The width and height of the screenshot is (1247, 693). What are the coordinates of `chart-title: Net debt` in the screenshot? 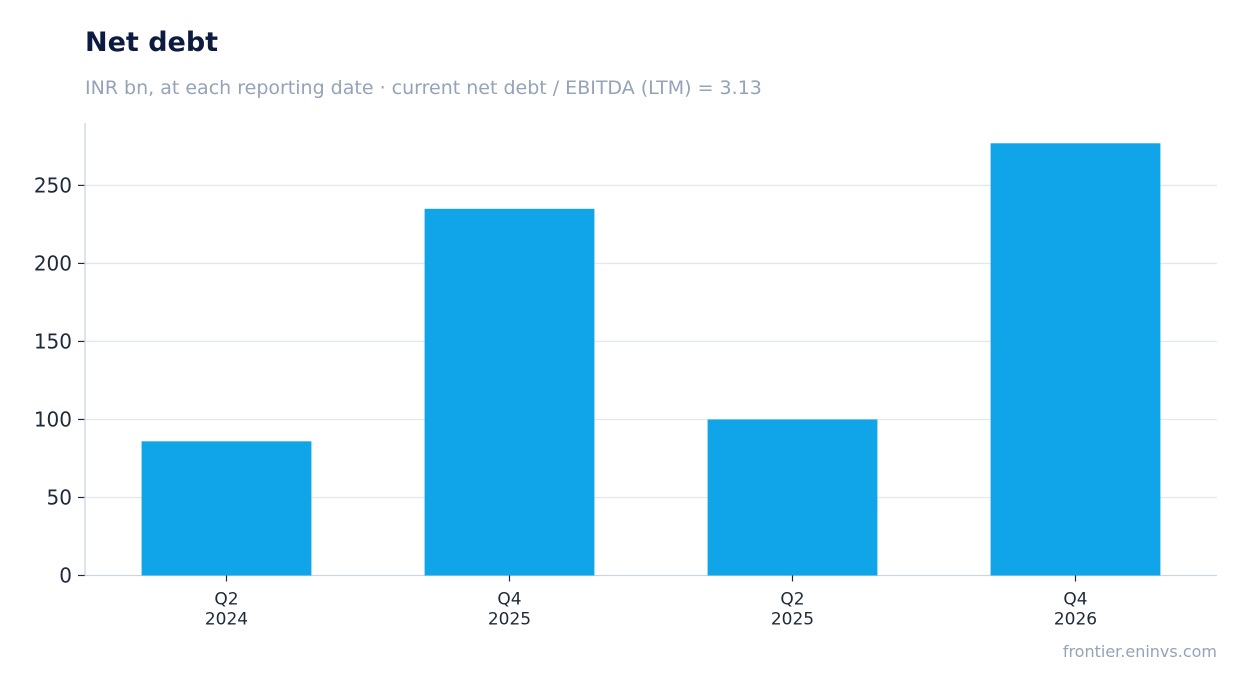 It's located at (152, 42).